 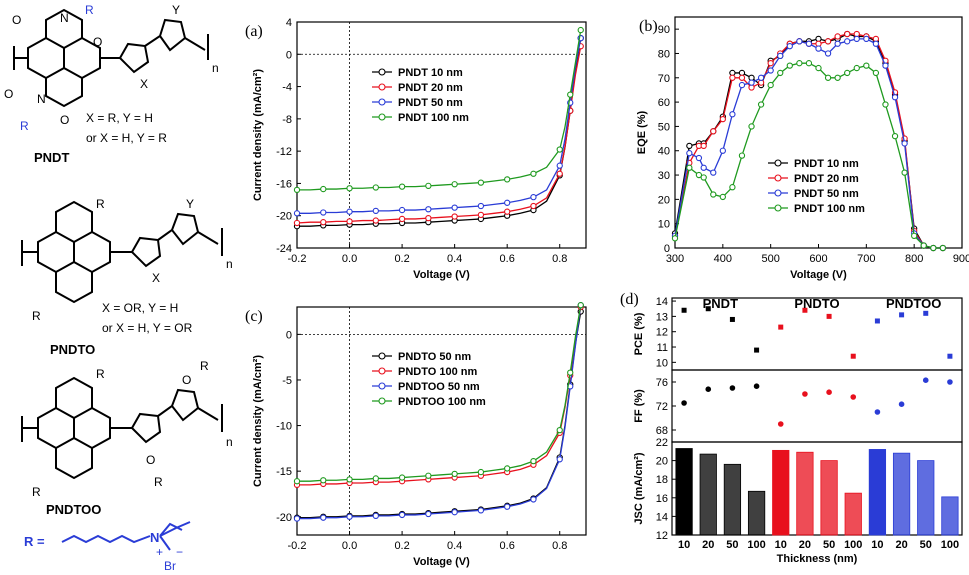 What do you see at coordinates (901, 545) in the screenshot?
I see `thickness-tick-label: 20` at bounding box center [901, 545].